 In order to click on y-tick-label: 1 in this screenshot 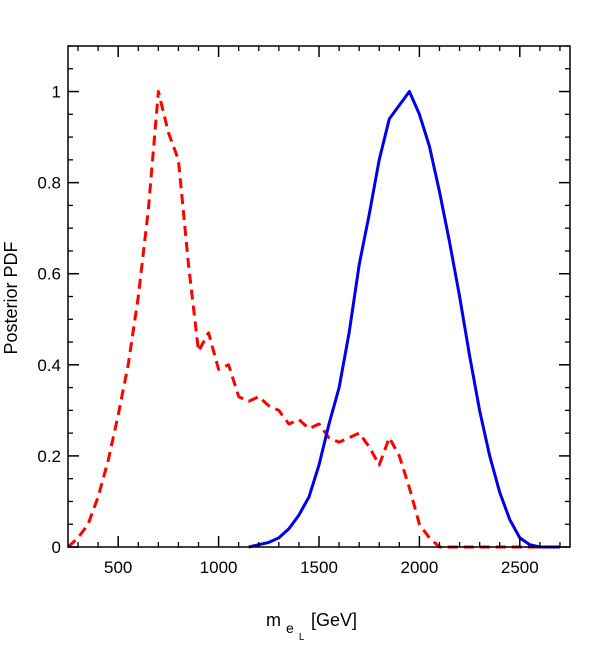, I will do `click(56, 92)`.